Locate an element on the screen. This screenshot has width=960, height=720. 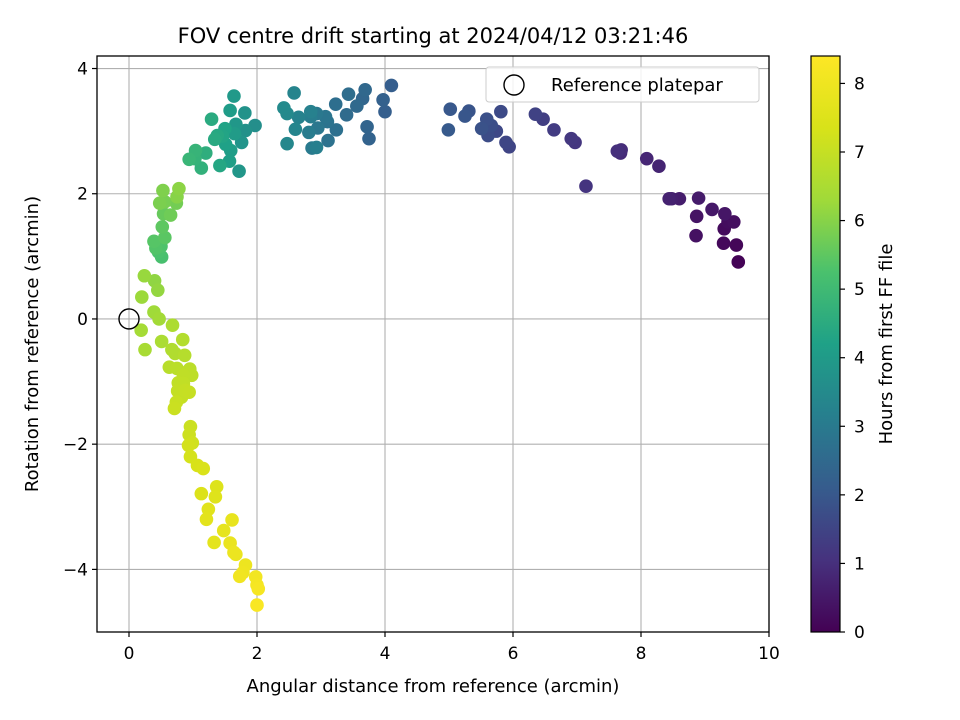
colorbar is located at coordinates (825, 344).